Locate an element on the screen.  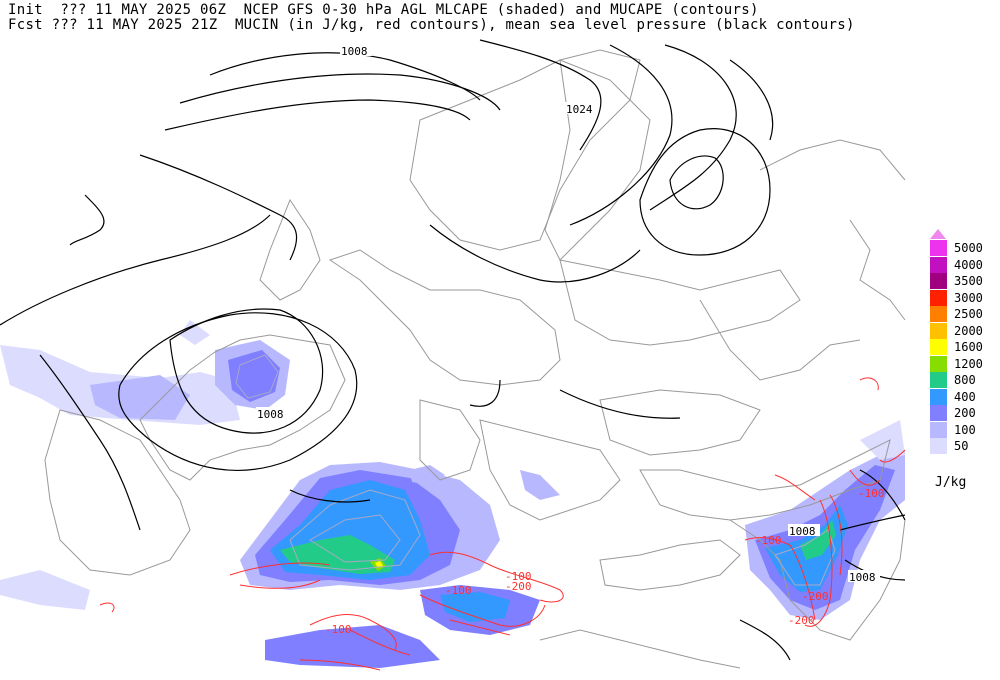
legend-entry: 1200 is located at coordinates (965, 363).